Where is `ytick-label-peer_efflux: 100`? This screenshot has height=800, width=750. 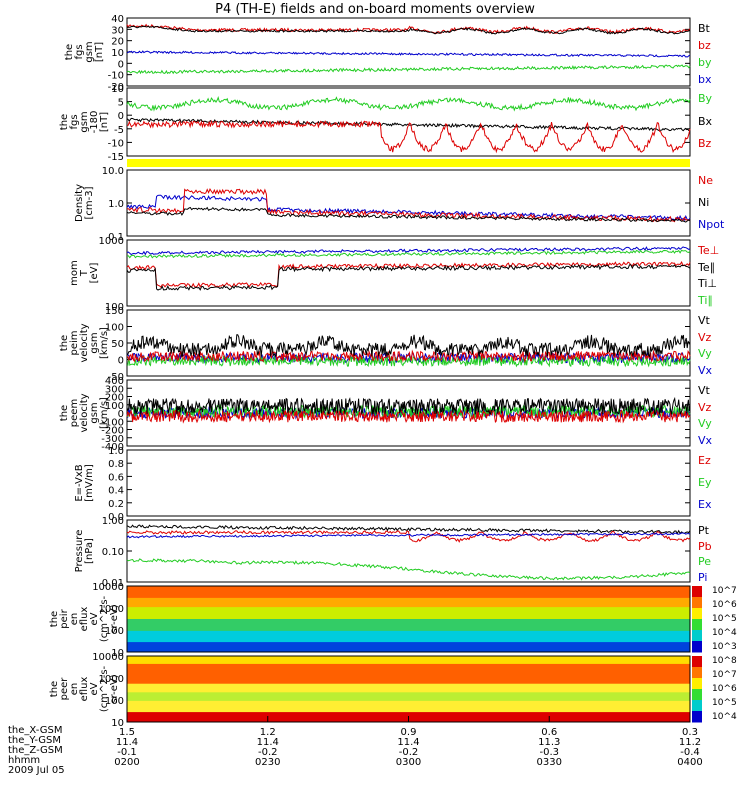
ytick-label-peer_efflux: 100 is located at coordinates (114, 701).